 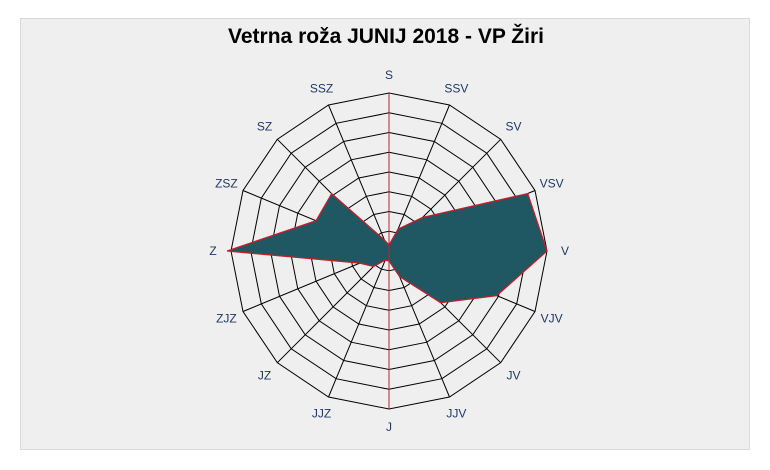 What do you see at coordinates (565, 251) in the screenshot?
I see `direction-label: V` at bounding box center [565, 251].